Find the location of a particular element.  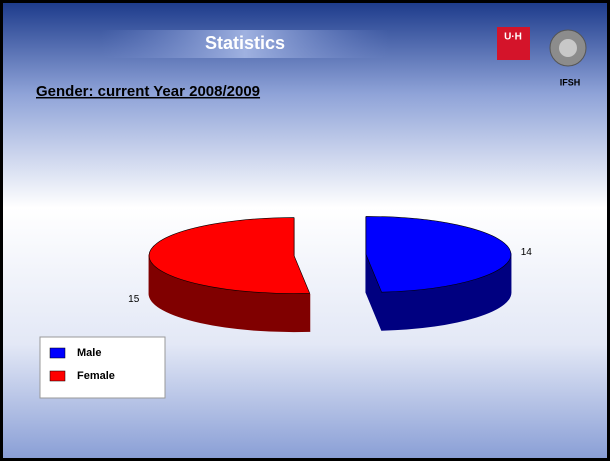

slide-title: Statistics is located at coordinates (245, 43).